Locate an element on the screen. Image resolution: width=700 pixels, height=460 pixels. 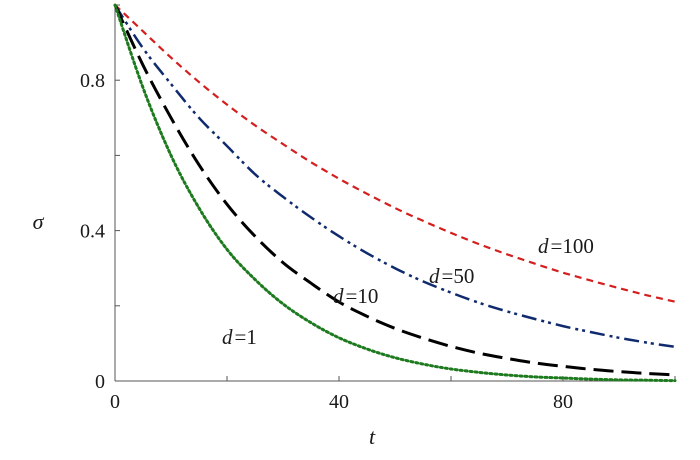
annotation-d-100: d=100 is located at coordinates (566, 246).